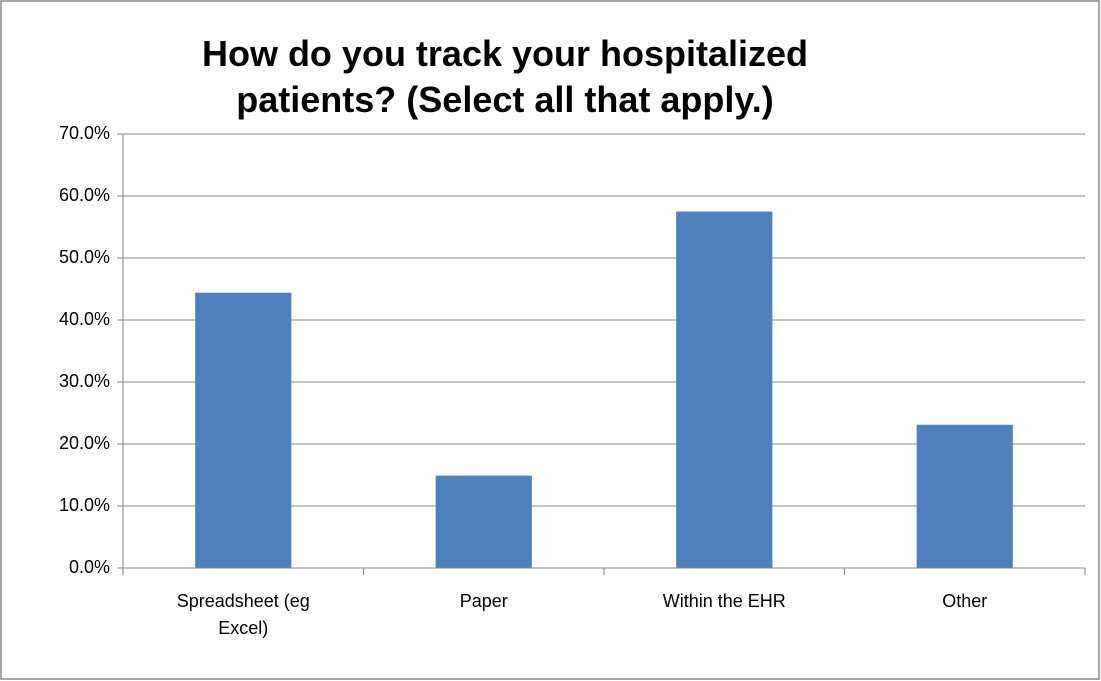  Describe the element at coordinates (243, 614) in the screenshot. I see `x-tick-label: Spreadsheet (eg Excel)` at that location.